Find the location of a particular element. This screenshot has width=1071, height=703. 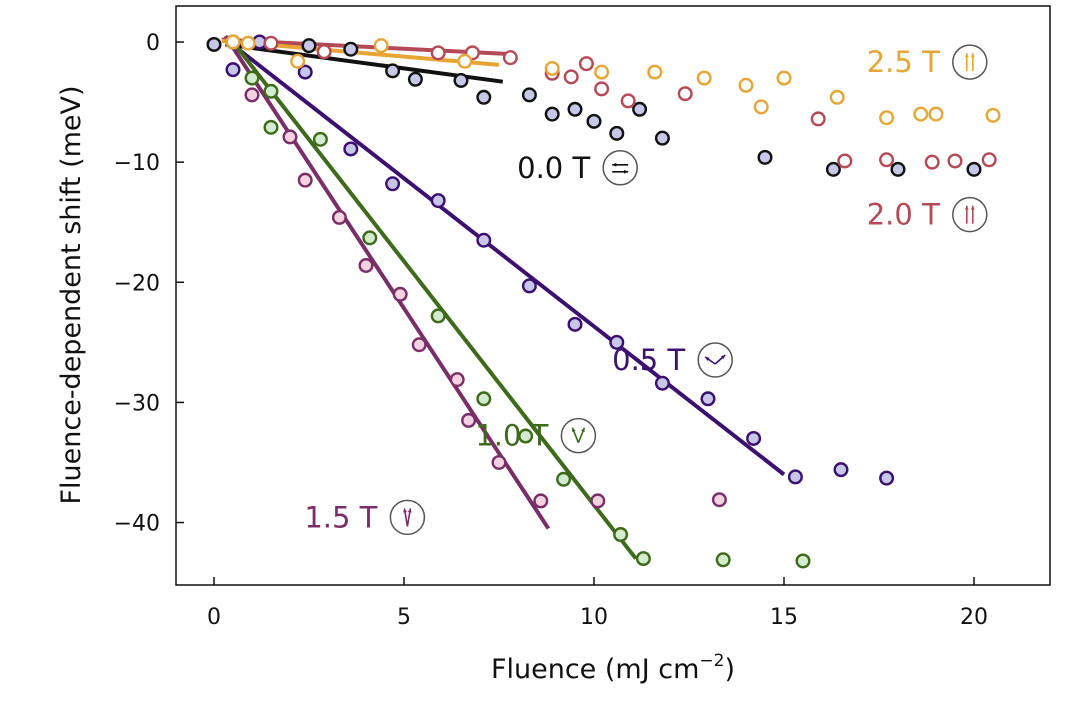

series-label-1-0-t: 1.0 T is located at coordinates (536, 435).